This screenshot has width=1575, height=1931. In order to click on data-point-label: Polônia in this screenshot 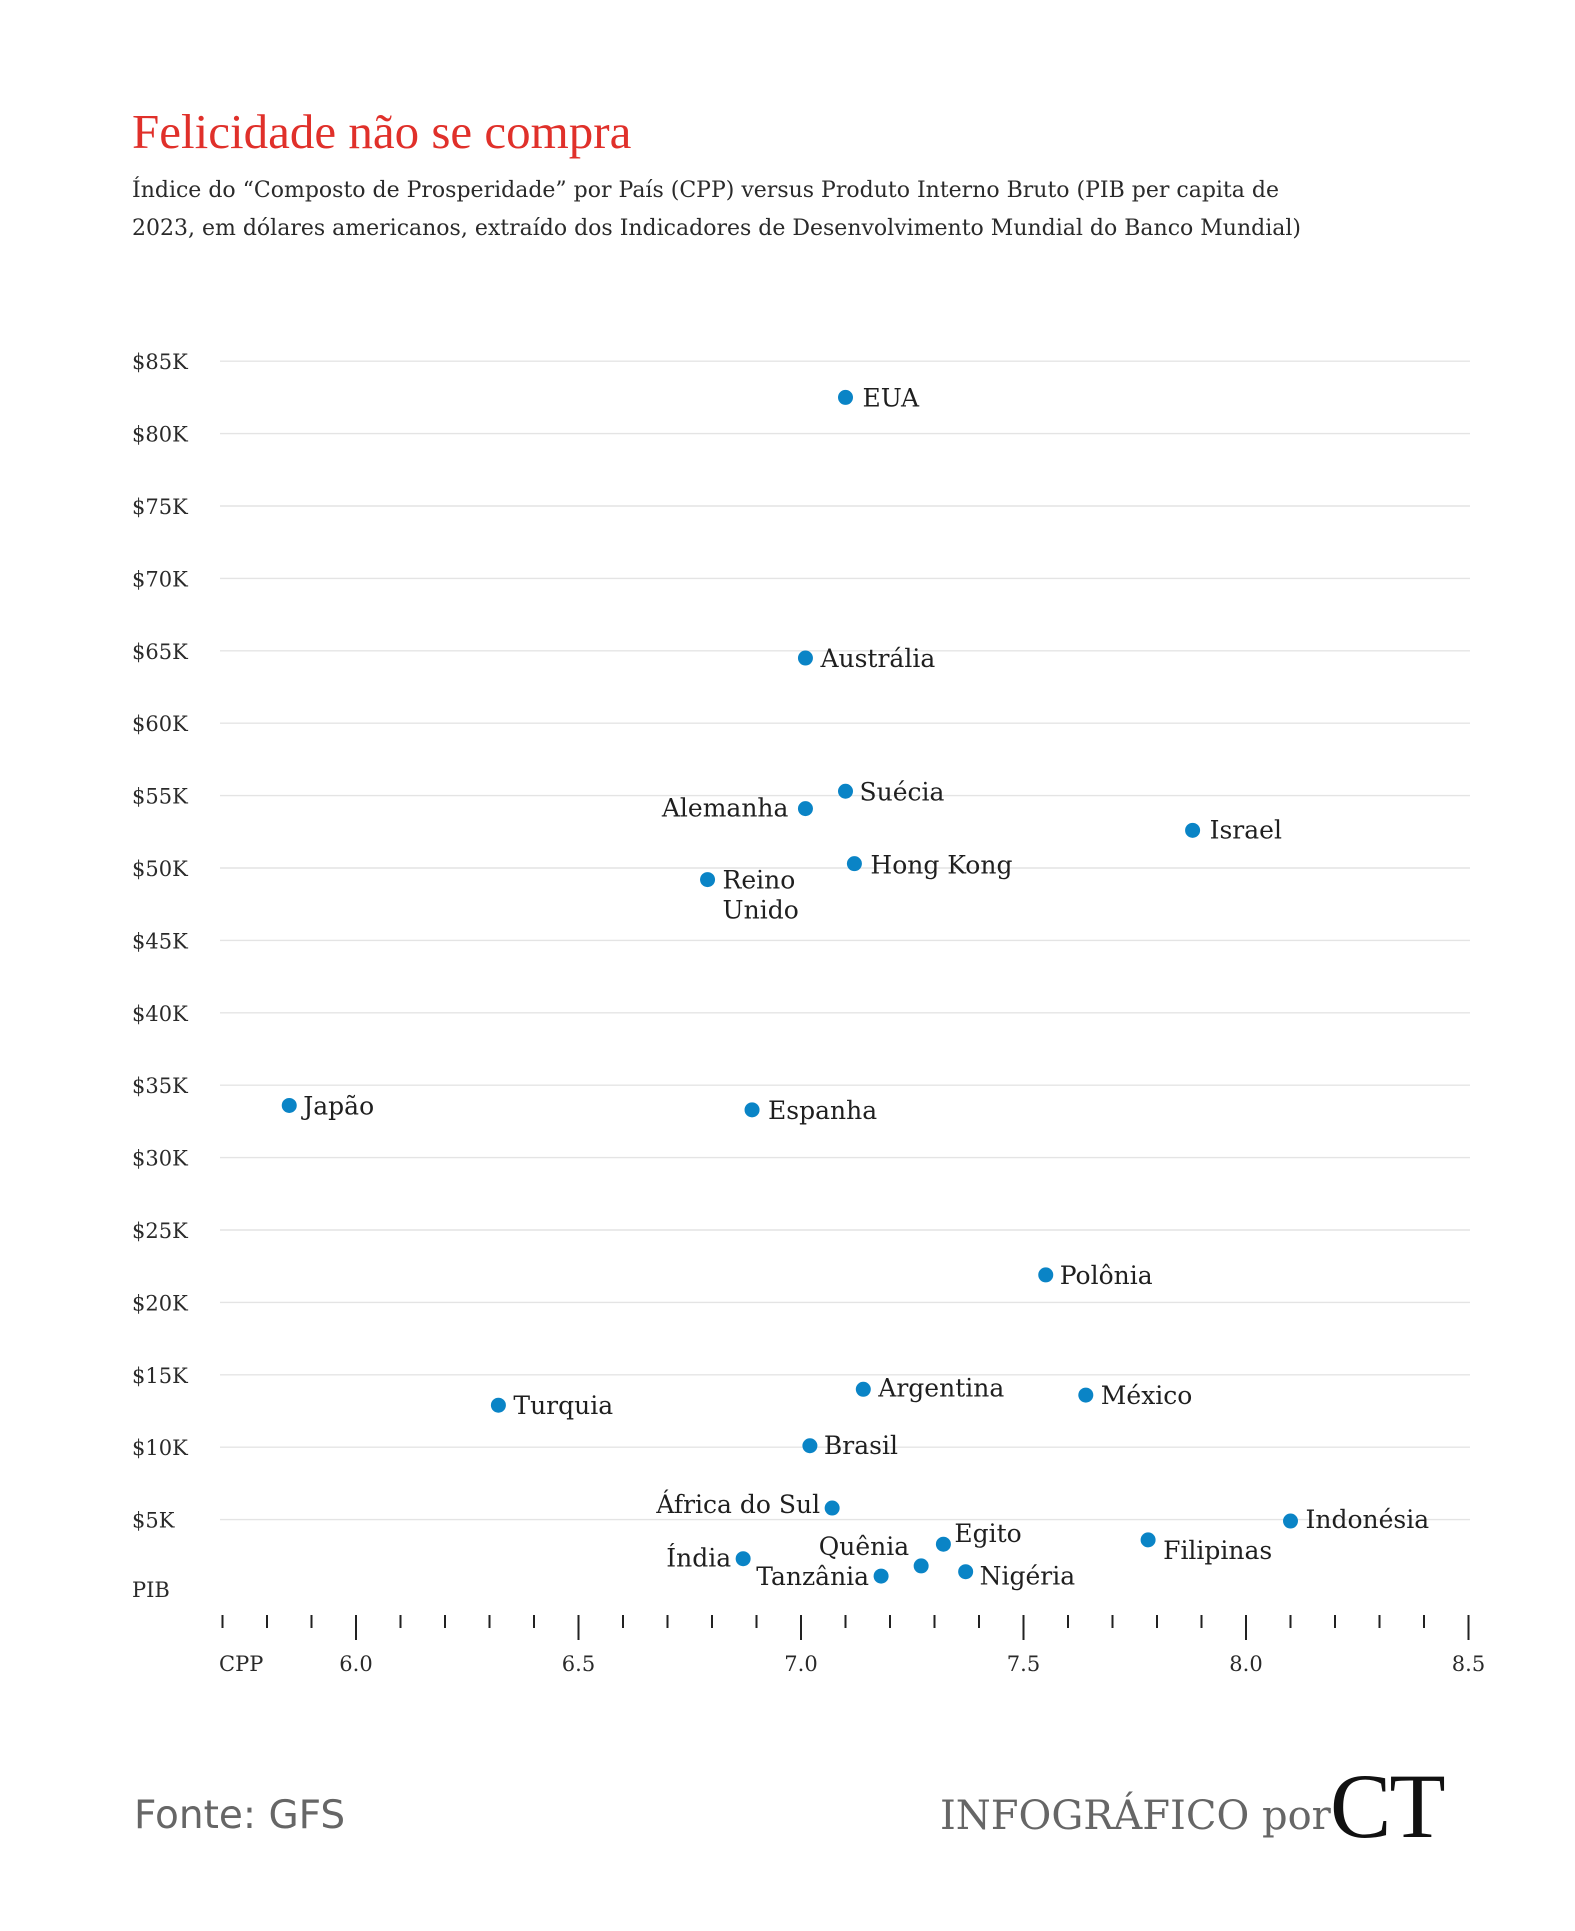, I will do `click(1106, 1275)`.